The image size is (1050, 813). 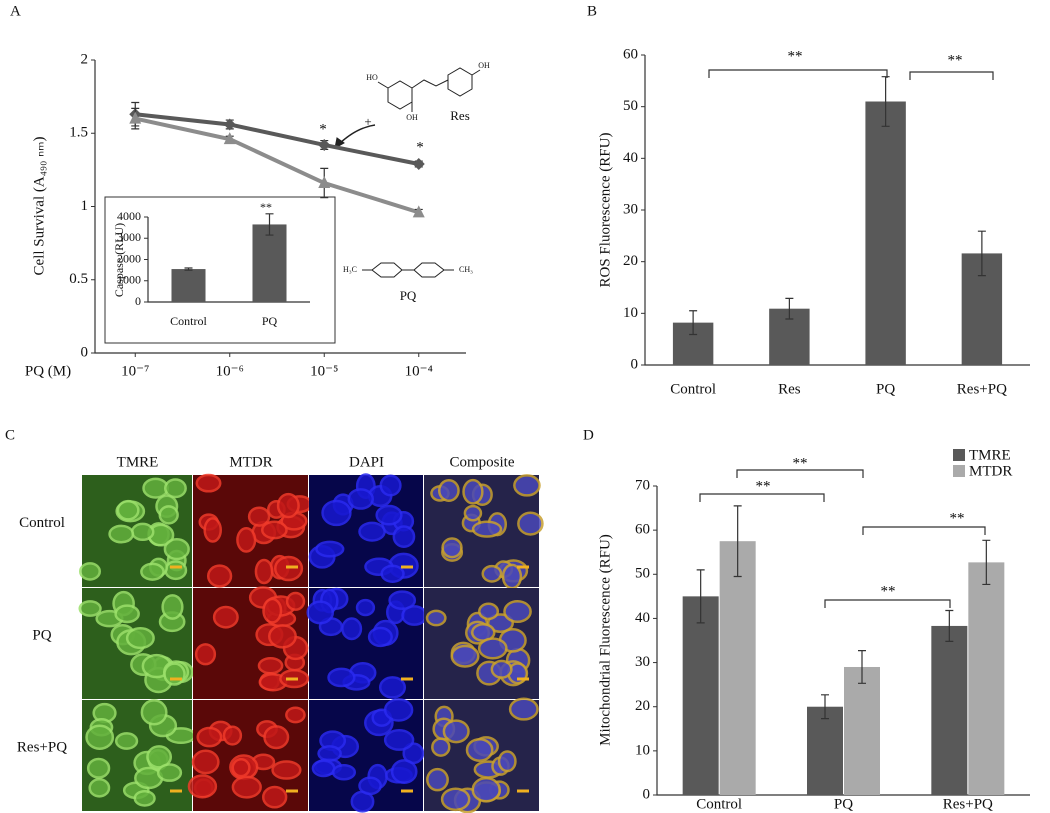 I want to click on structure-atom: H₃C, so click(x=350, y=269).